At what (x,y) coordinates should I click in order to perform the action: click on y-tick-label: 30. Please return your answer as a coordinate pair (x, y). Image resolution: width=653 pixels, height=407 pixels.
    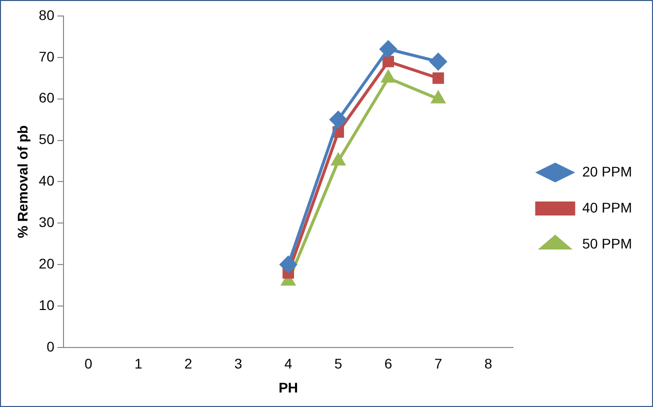
    Looking at the image, I should click on (46, 222).